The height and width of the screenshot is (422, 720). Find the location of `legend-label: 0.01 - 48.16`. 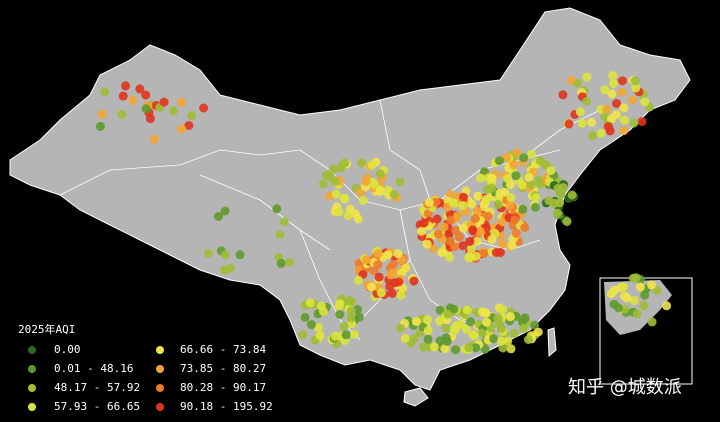

legend-label: 0.01 - 48.16 is located at coordinates (93, 368).